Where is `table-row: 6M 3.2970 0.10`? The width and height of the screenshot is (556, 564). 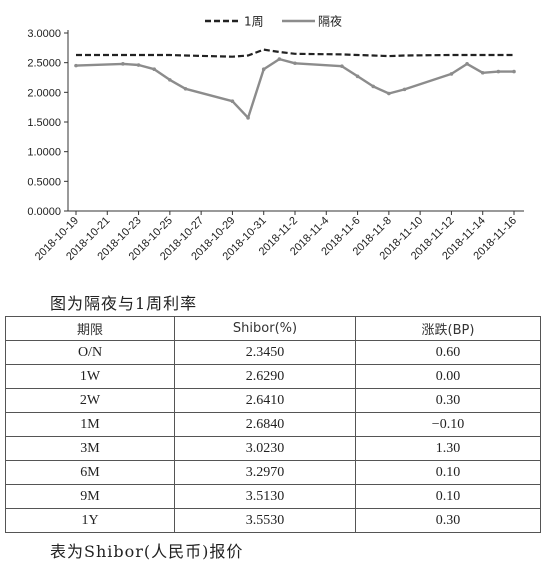 table-row: 6M 3.2970 0.10 is located at coordinates (273, 472).